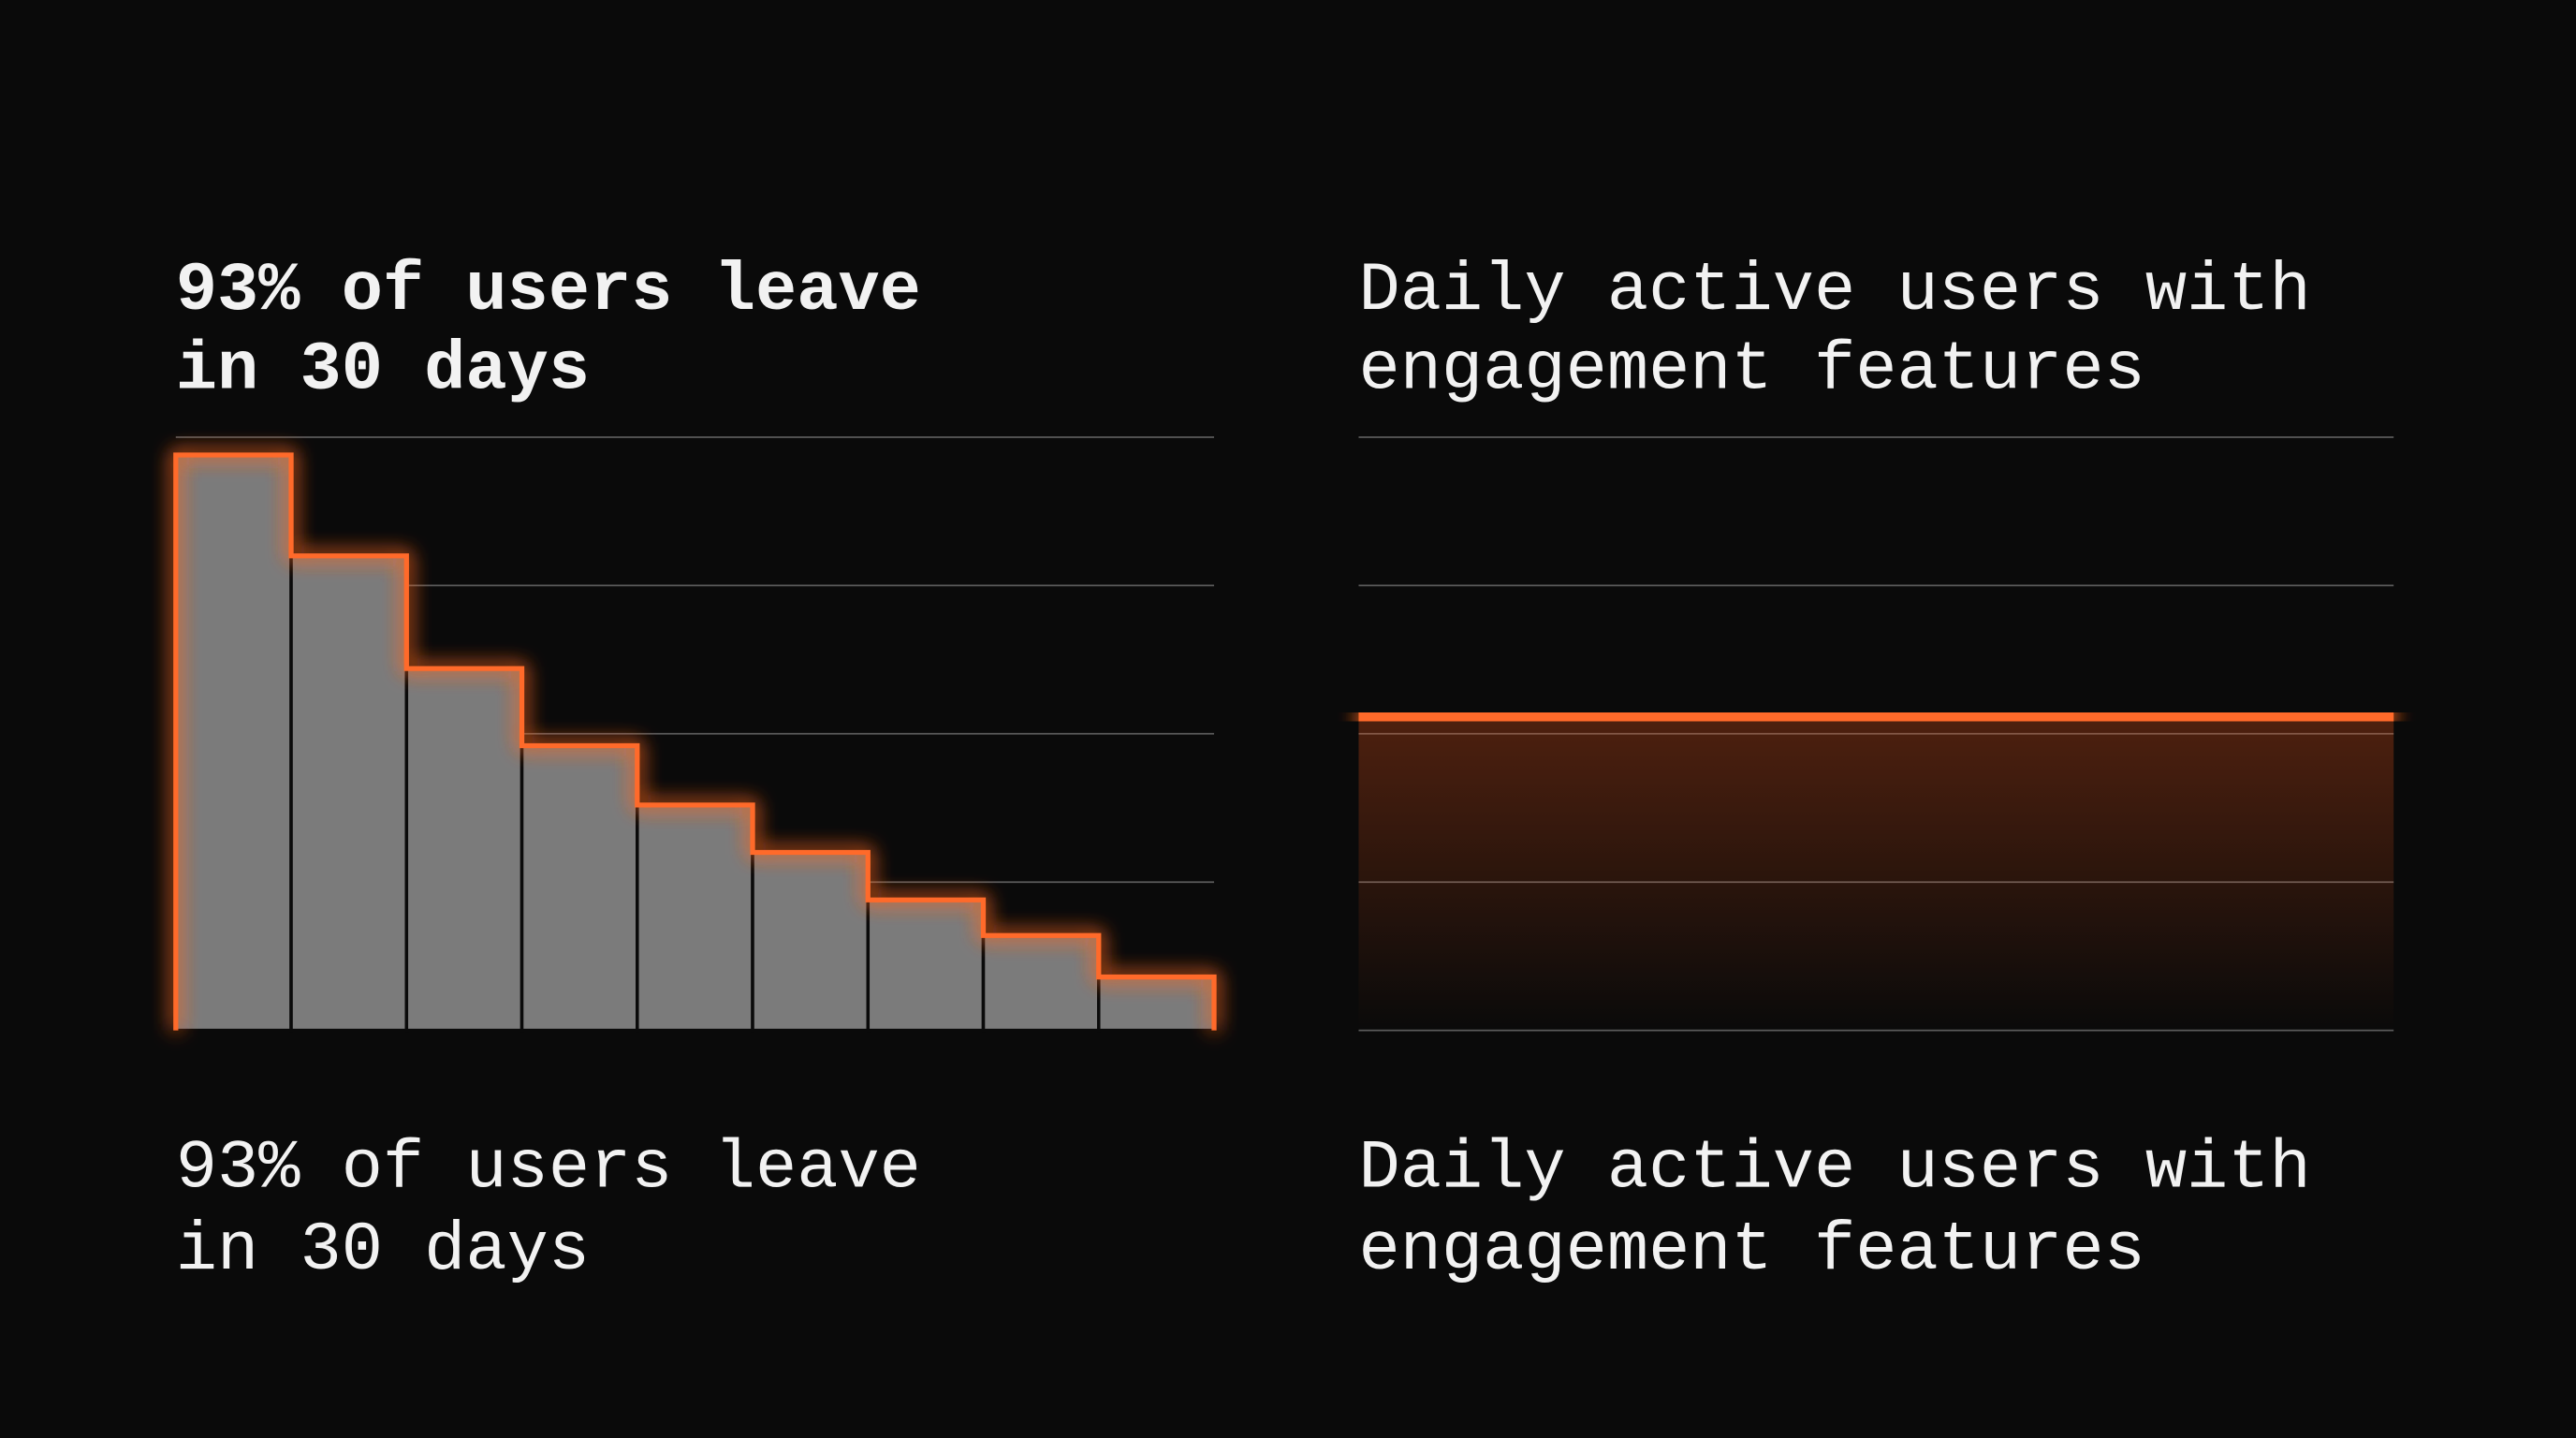  I want to click on chart-title: Daily active users with, so click(1834, 291).